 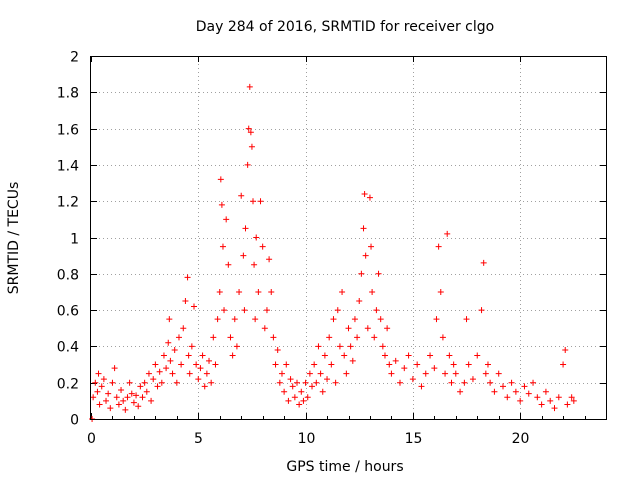 What do you see at coordinates (68, 167) in the screenshot?
I see `y-tick-label: 1.4` at bounding box center [68, 167].